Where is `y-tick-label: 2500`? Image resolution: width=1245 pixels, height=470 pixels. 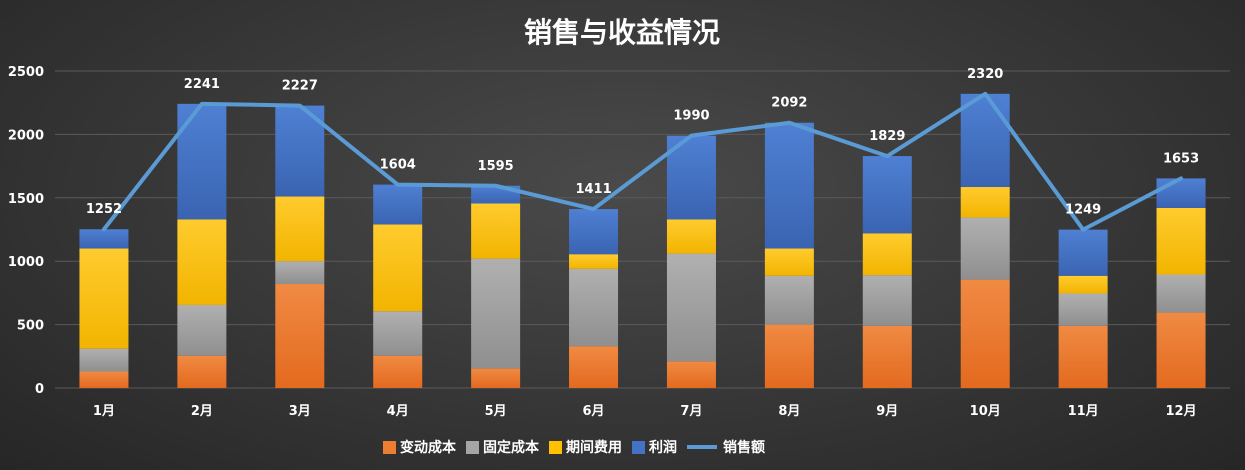
y-tick-label: 2500 is located at coordinates (26, 72).